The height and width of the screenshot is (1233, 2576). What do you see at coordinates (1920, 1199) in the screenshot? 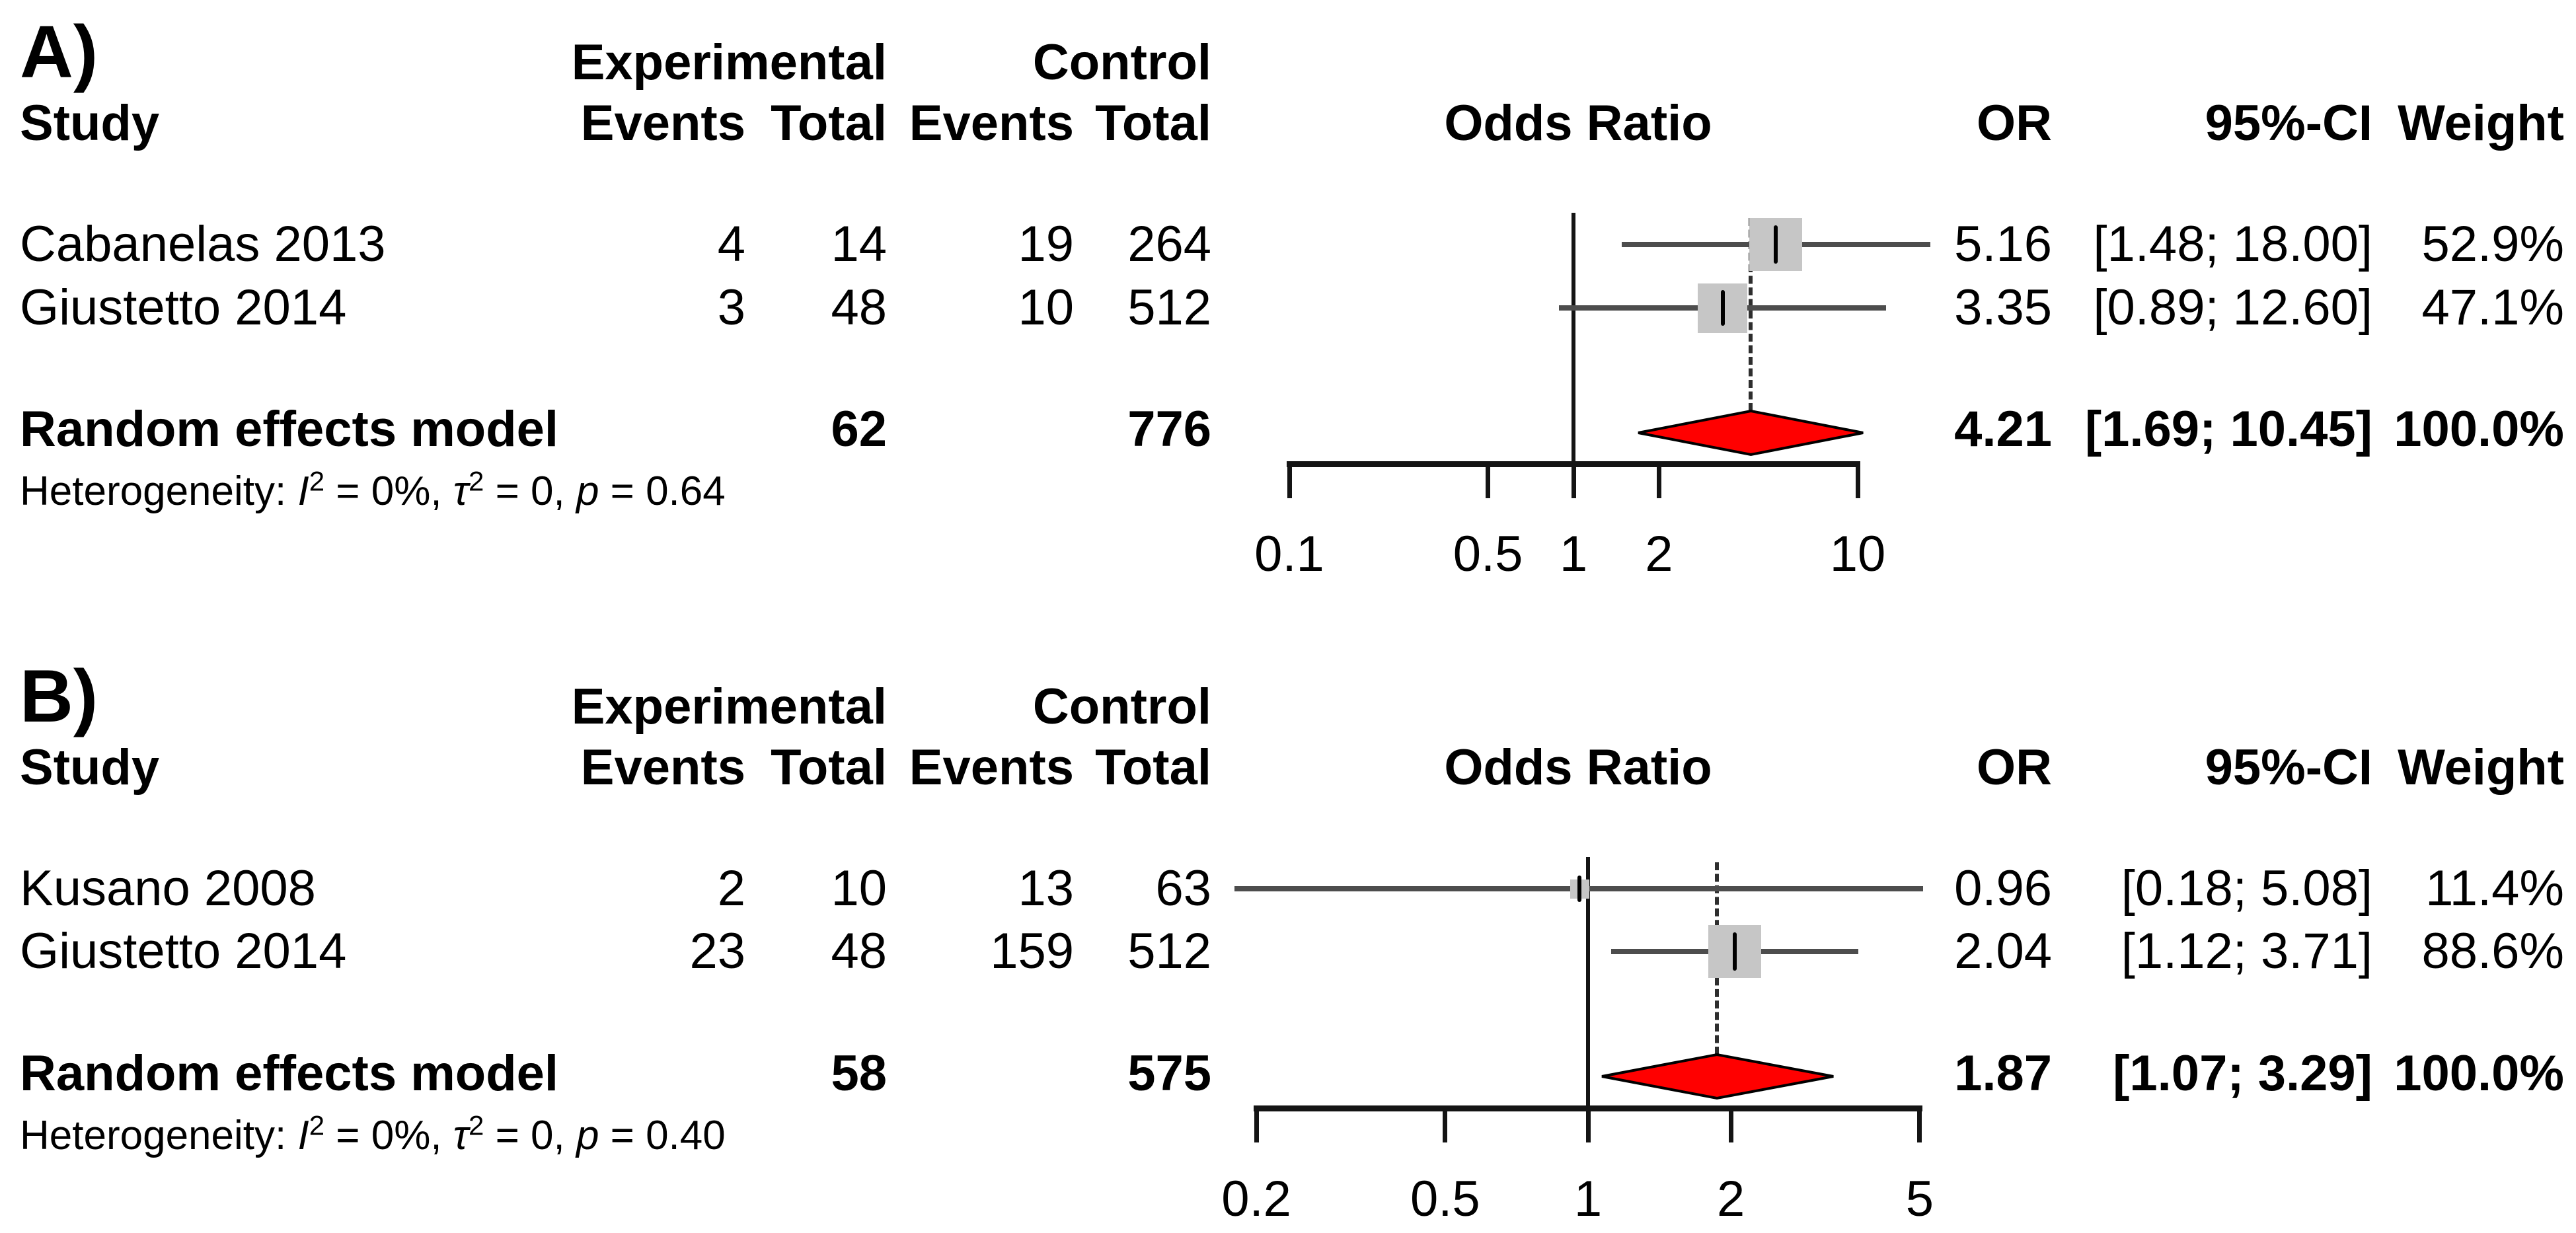
I see `axis-tick-label: 5` at bounding box center [1920, 1199].